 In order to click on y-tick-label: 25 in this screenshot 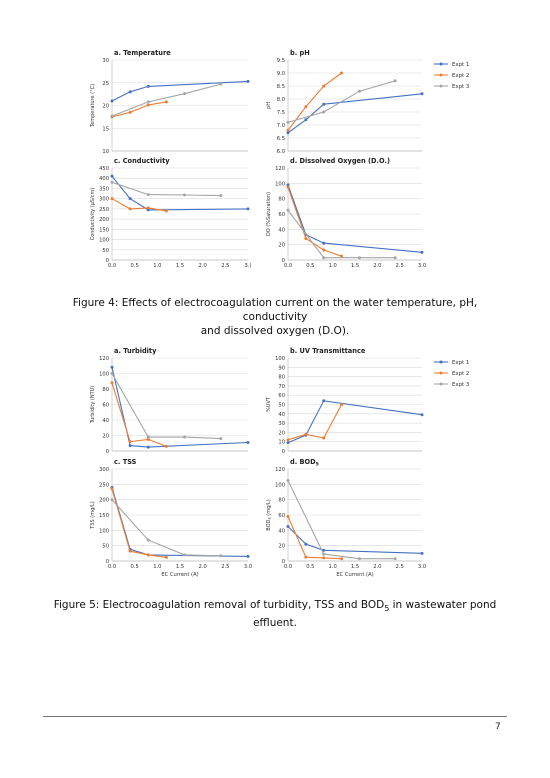, I will do `click(105, 84)`.